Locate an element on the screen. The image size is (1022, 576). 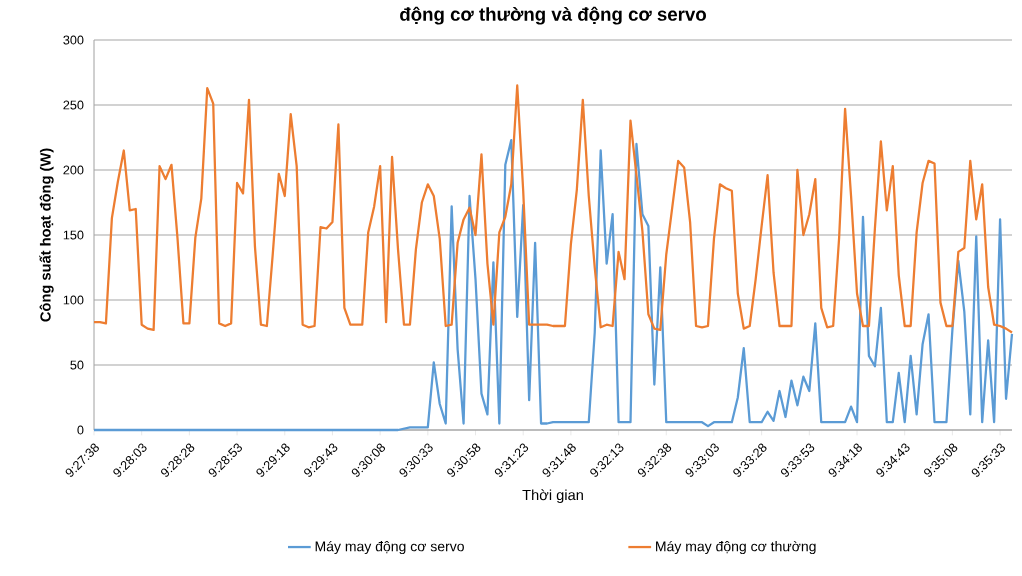
x-axis-title: Thời gian is located at coordinates (552, 496).